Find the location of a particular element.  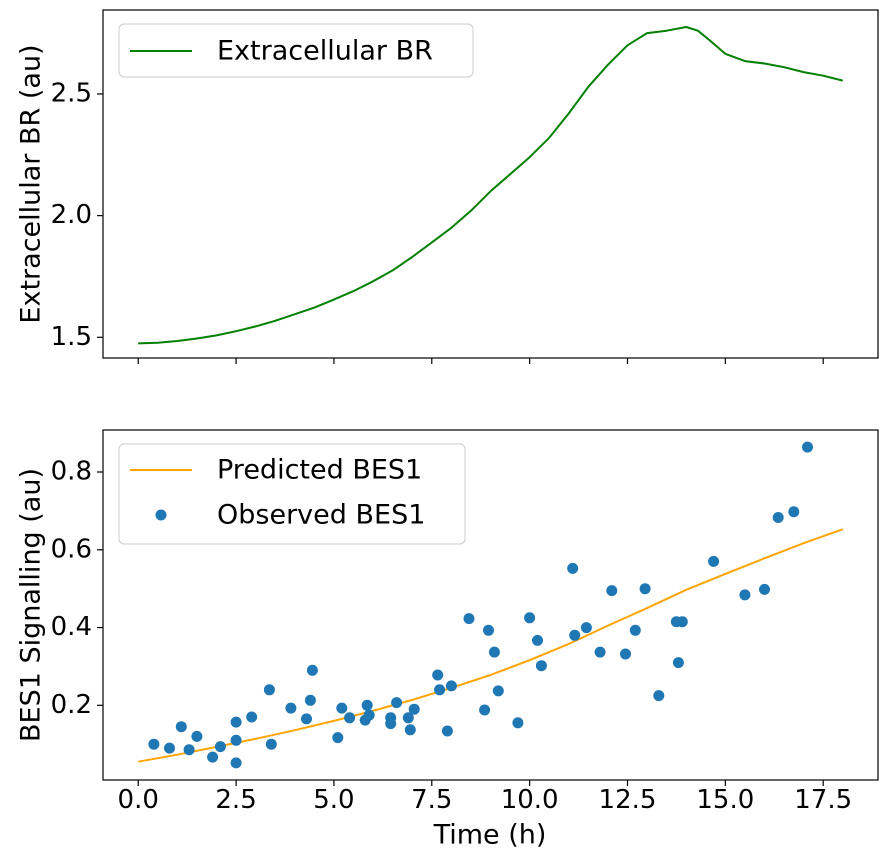

top-y-ticks: 1.5 2.0 2.5 is located at coordinates (77, 215).